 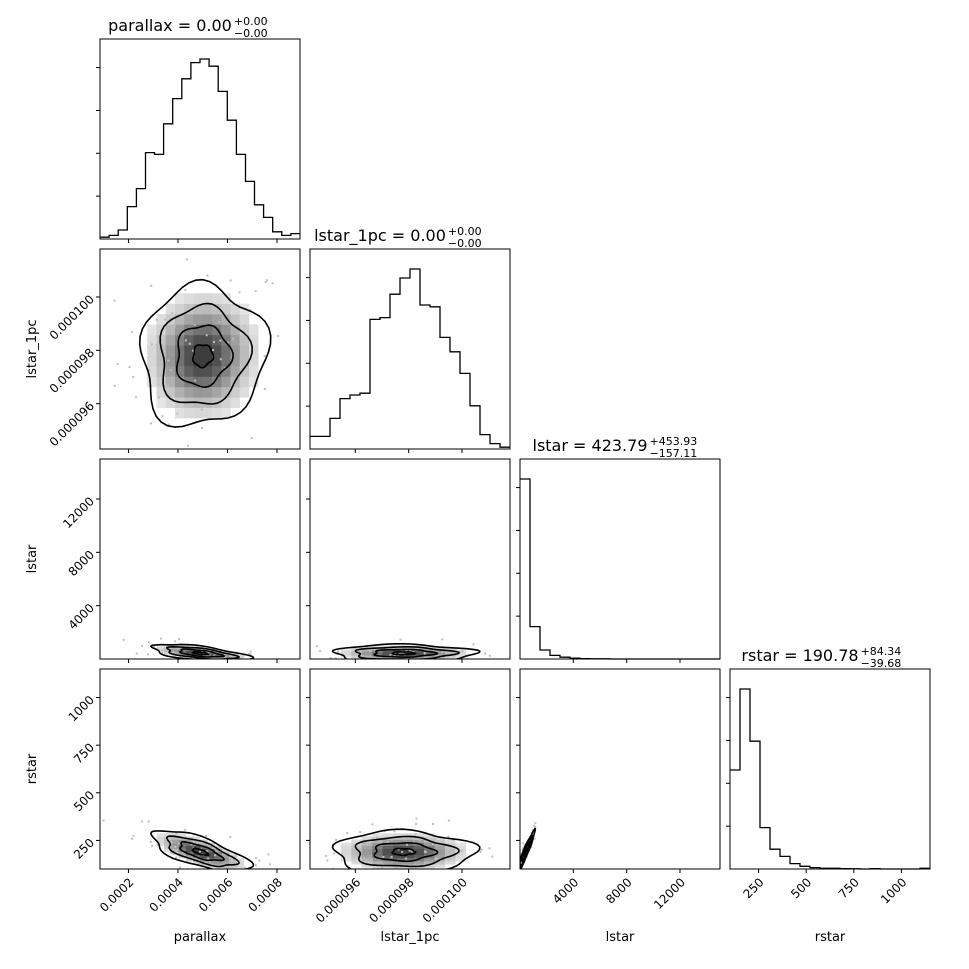 What do you see at coordinates (565, 890) in the screenshot?
I see `xtick-label-lstar: 4000` at bounding box center [565, 890].